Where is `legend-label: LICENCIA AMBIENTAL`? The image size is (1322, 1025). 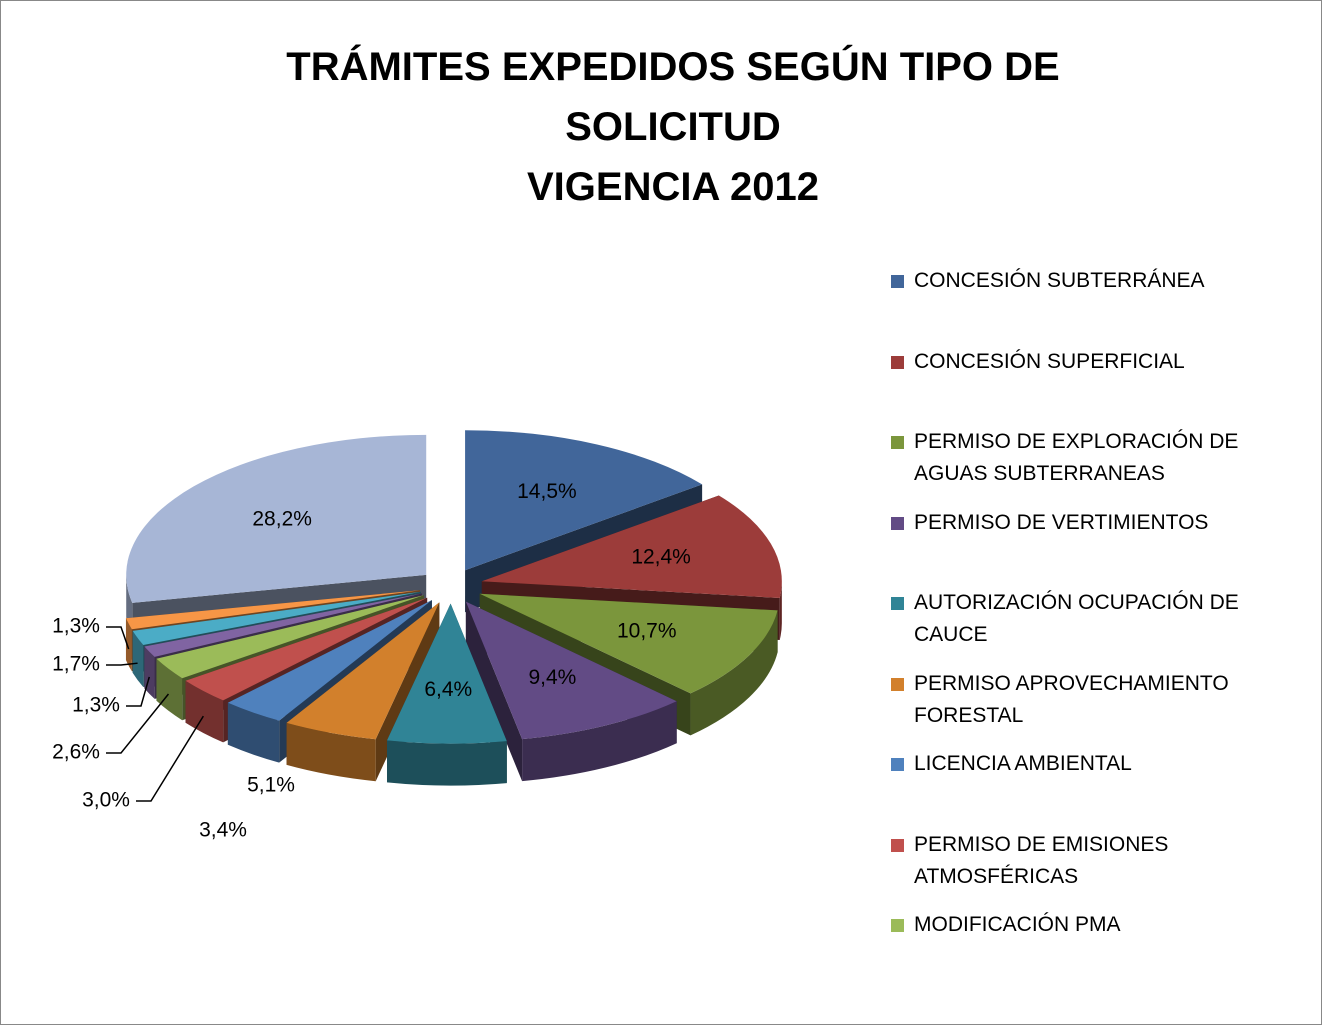
legend-label: LICENCIA AMBIENTAL is located at coordinates (1023, 763).